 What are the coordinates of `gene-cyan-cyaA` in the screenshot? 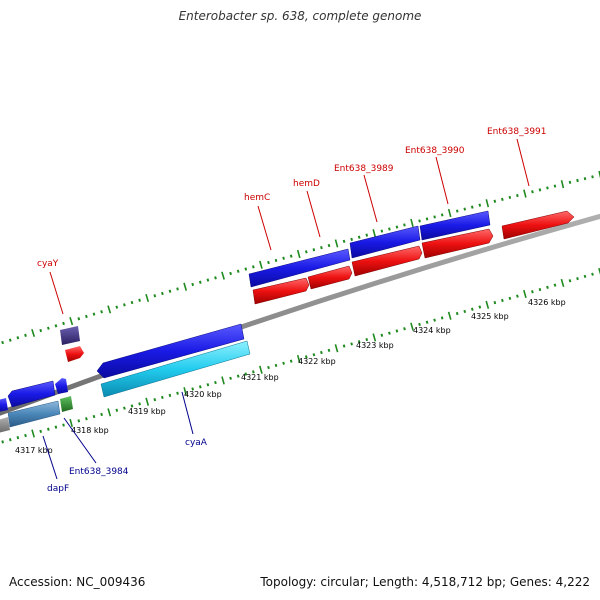 It's located at (175, 369).